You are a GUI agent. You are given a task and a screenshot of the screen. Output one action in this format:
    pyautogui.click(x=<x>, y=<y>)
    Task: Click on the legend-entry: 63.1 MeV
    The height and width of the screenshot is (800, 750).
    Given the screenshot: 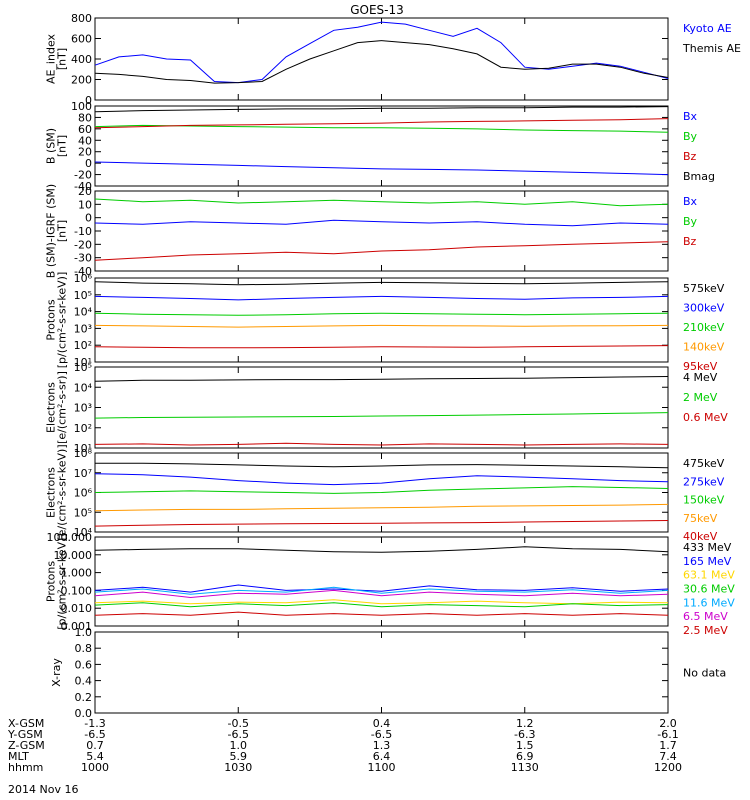 What is the action you would take?
    pyautogui.click(x=709, y=575)
    